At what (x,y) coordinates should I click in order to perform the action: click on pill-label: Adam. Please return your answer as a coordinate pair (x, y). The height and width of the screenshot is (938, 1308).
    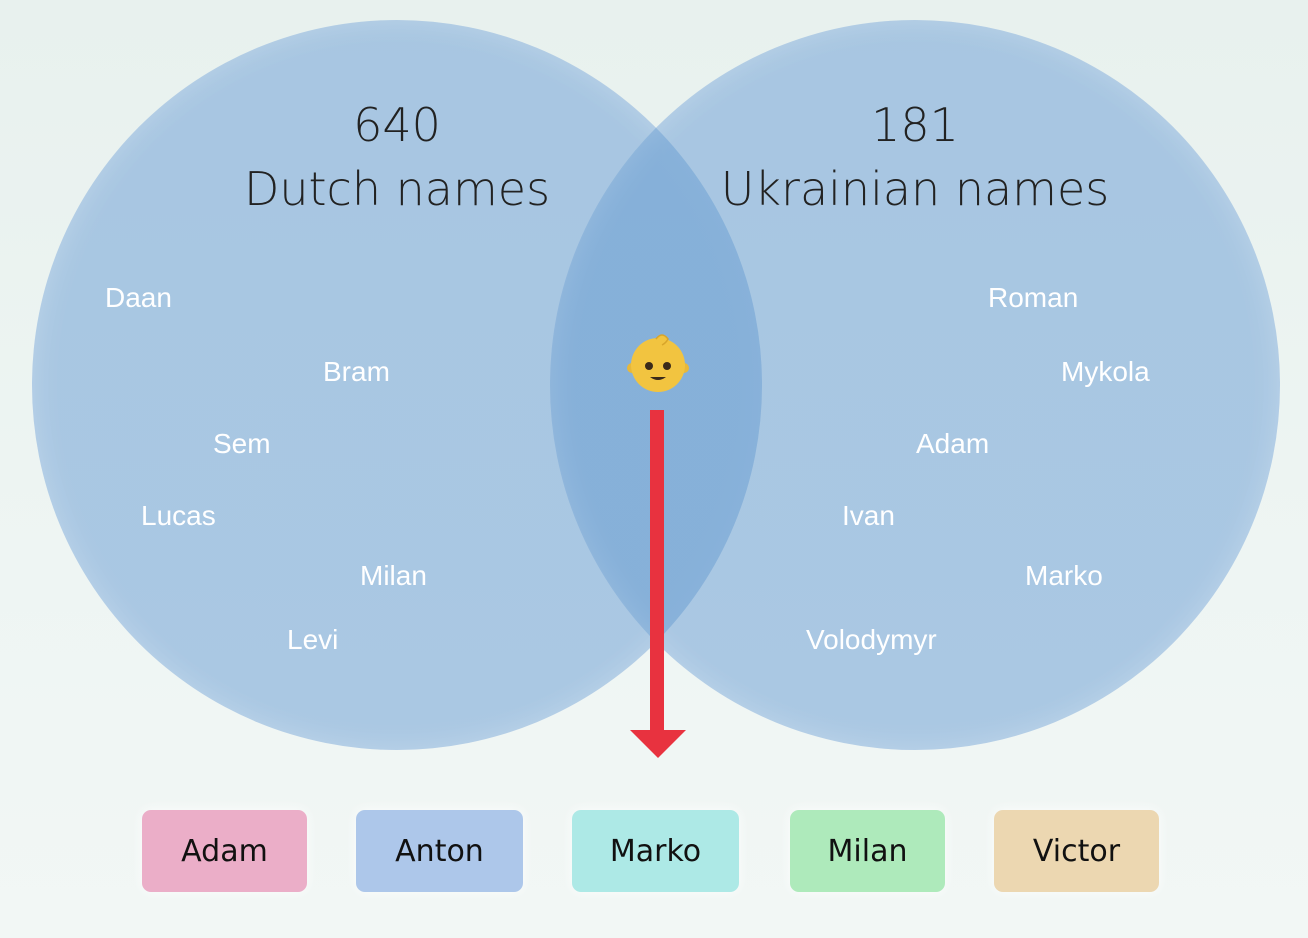
    Looking at the image, I should click on (224, 851).